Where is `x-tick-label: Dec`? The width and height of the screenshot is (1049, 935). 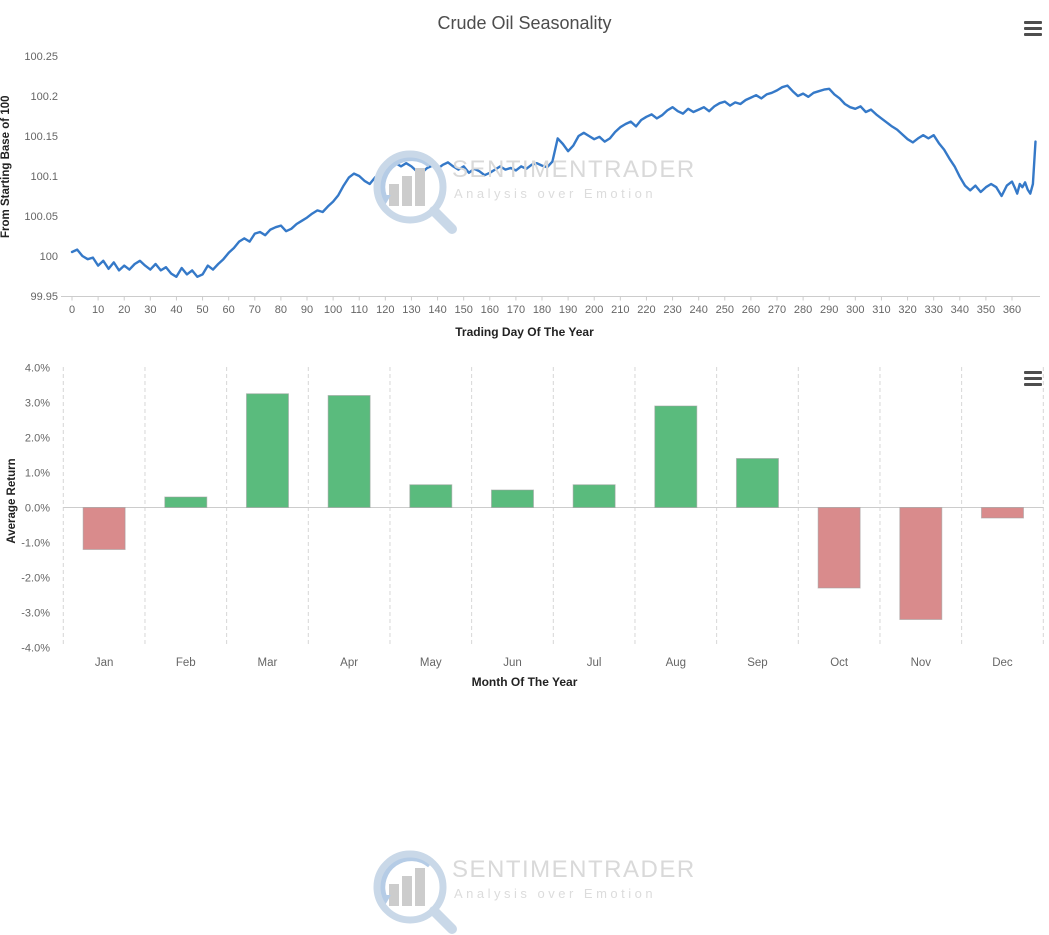
x-tick-label: Dec is located at coordinates (1002, 663).